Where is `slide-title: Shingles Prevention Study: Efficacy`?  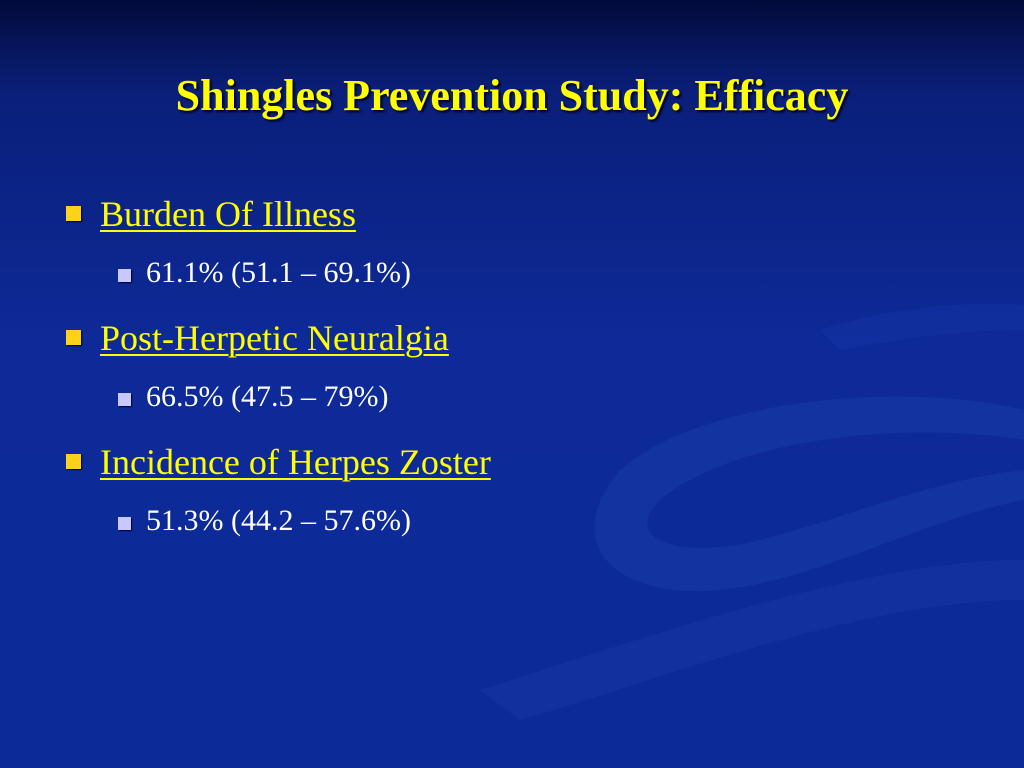
slide-title: Shingles Prevention Study: Efficacy is located at coordinates (512, 95).